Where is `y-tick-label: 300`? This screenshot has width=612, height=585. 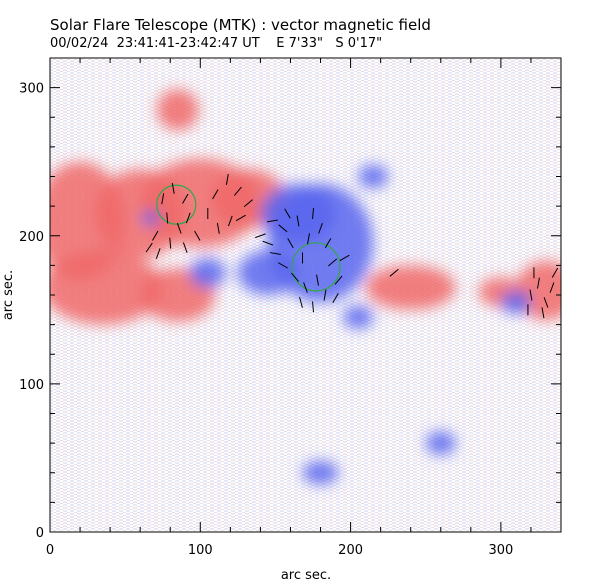
y-tick-label: 300 is located at coordinates (31, 89).